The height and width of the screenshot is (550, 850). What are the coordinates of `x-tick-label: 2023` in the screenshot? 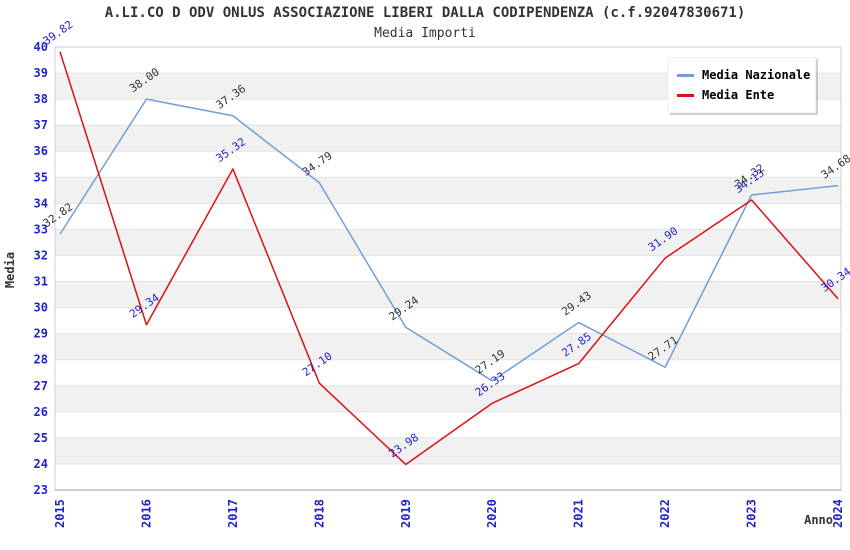 It's located at (752, 513).